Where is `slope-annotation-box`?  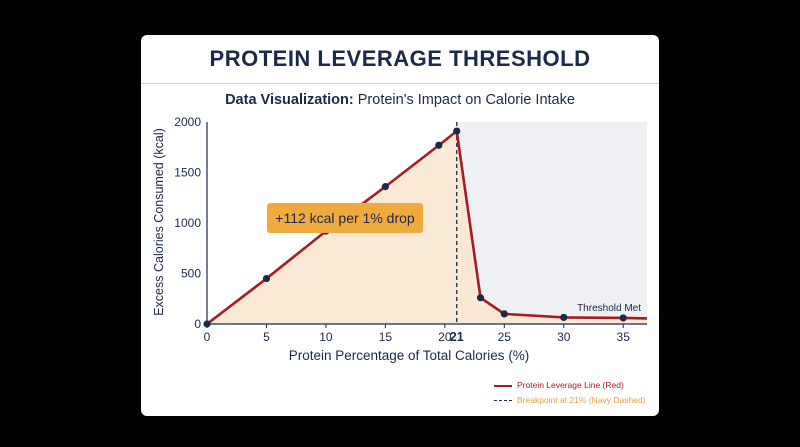 slope-annotation-box is located at coordinates (345, 218).